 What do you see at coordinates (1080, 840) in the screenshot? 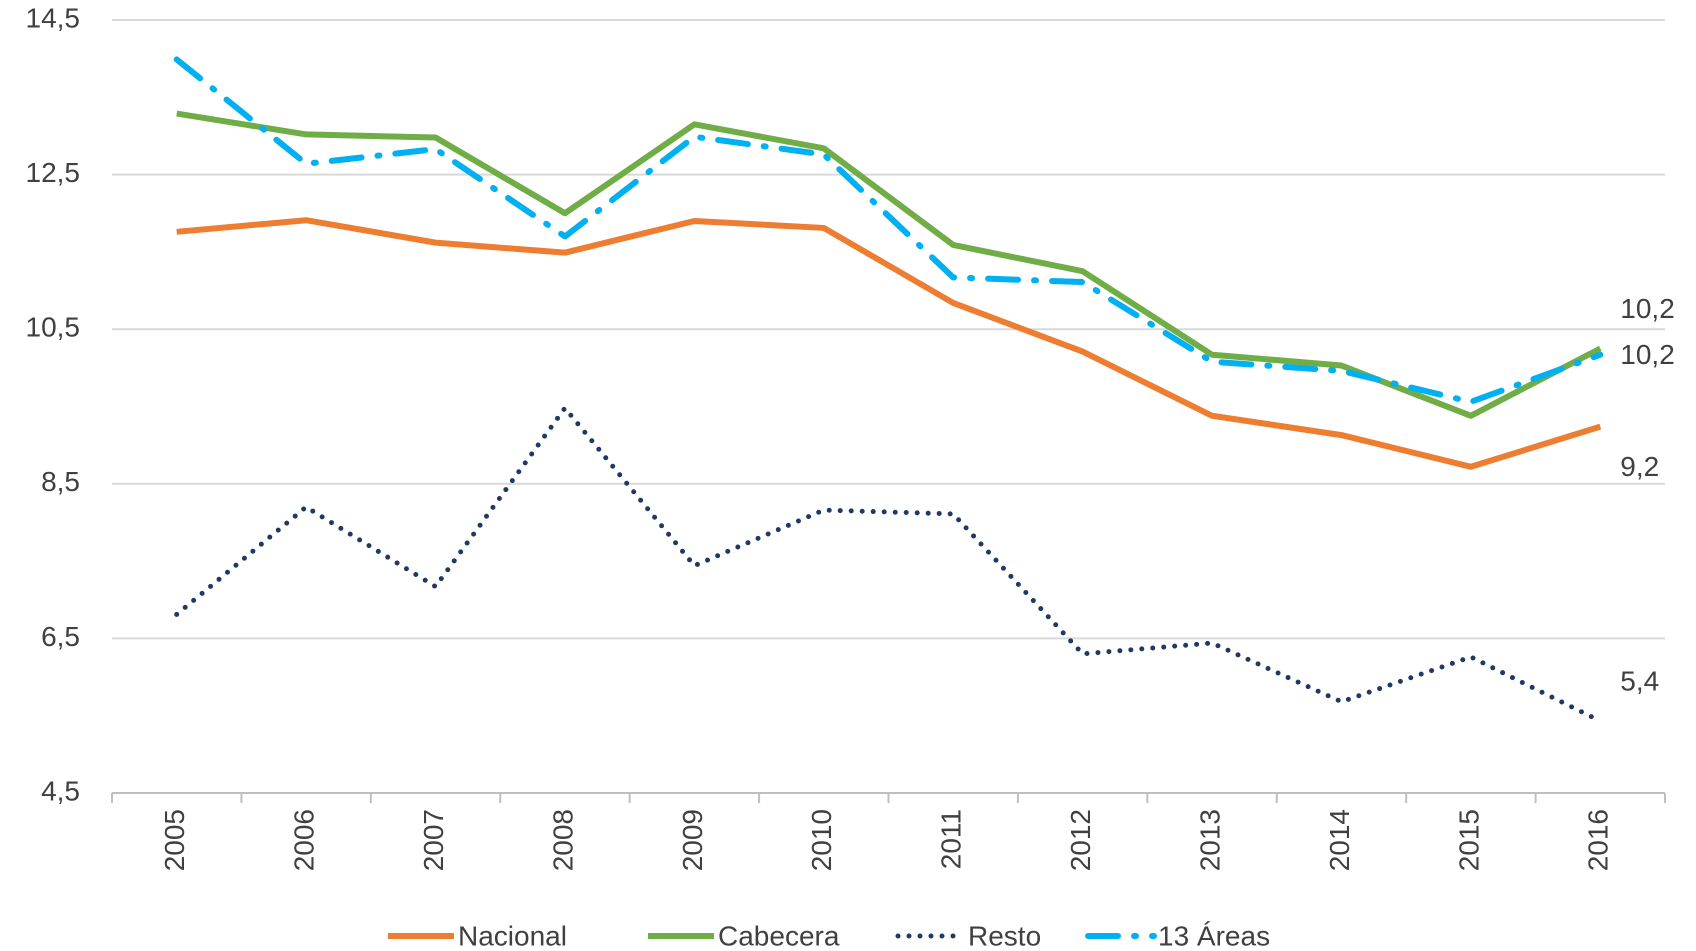
I see `x-tick-label: 2012` at bounding box center [1080, 840].